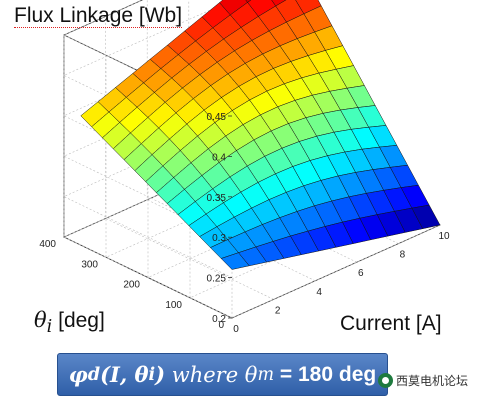 This screenshot has width=483, height=407. I want to click on z-tick-label: 0.2, so click(219, 319).